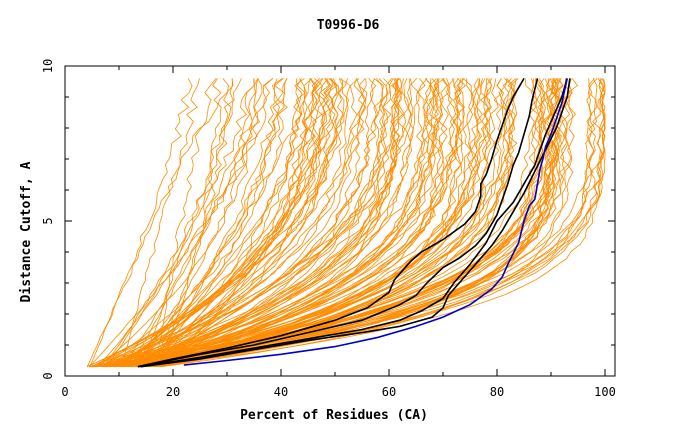  What do you see at coordinates (173, 392) in the screenshot?
I see `x-tick-label: 20` at bounding box center [173, 392].